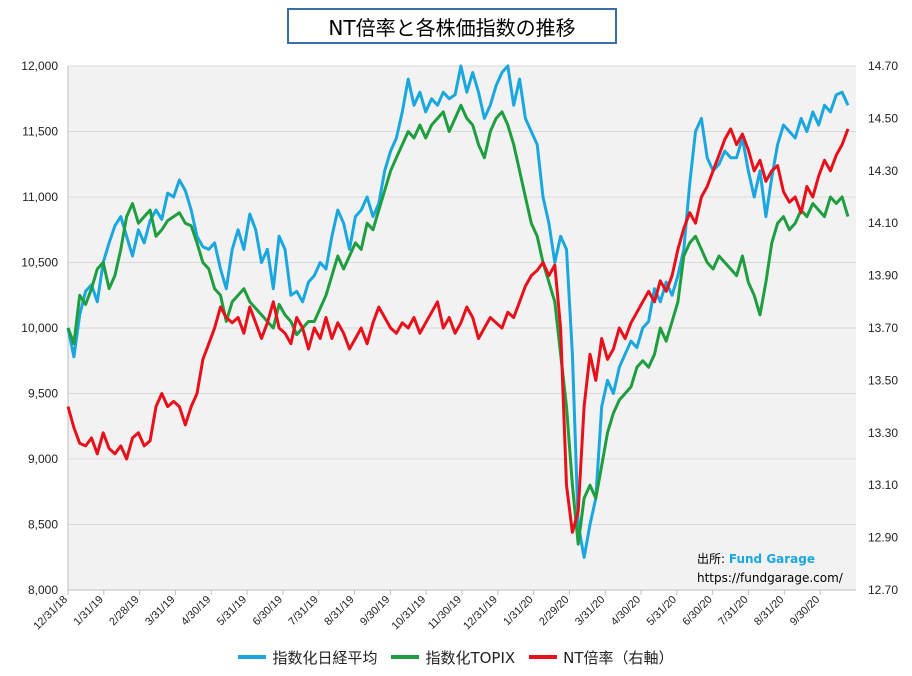  I want to click on x-tick-label: 11/30/19, so click(445, 613).